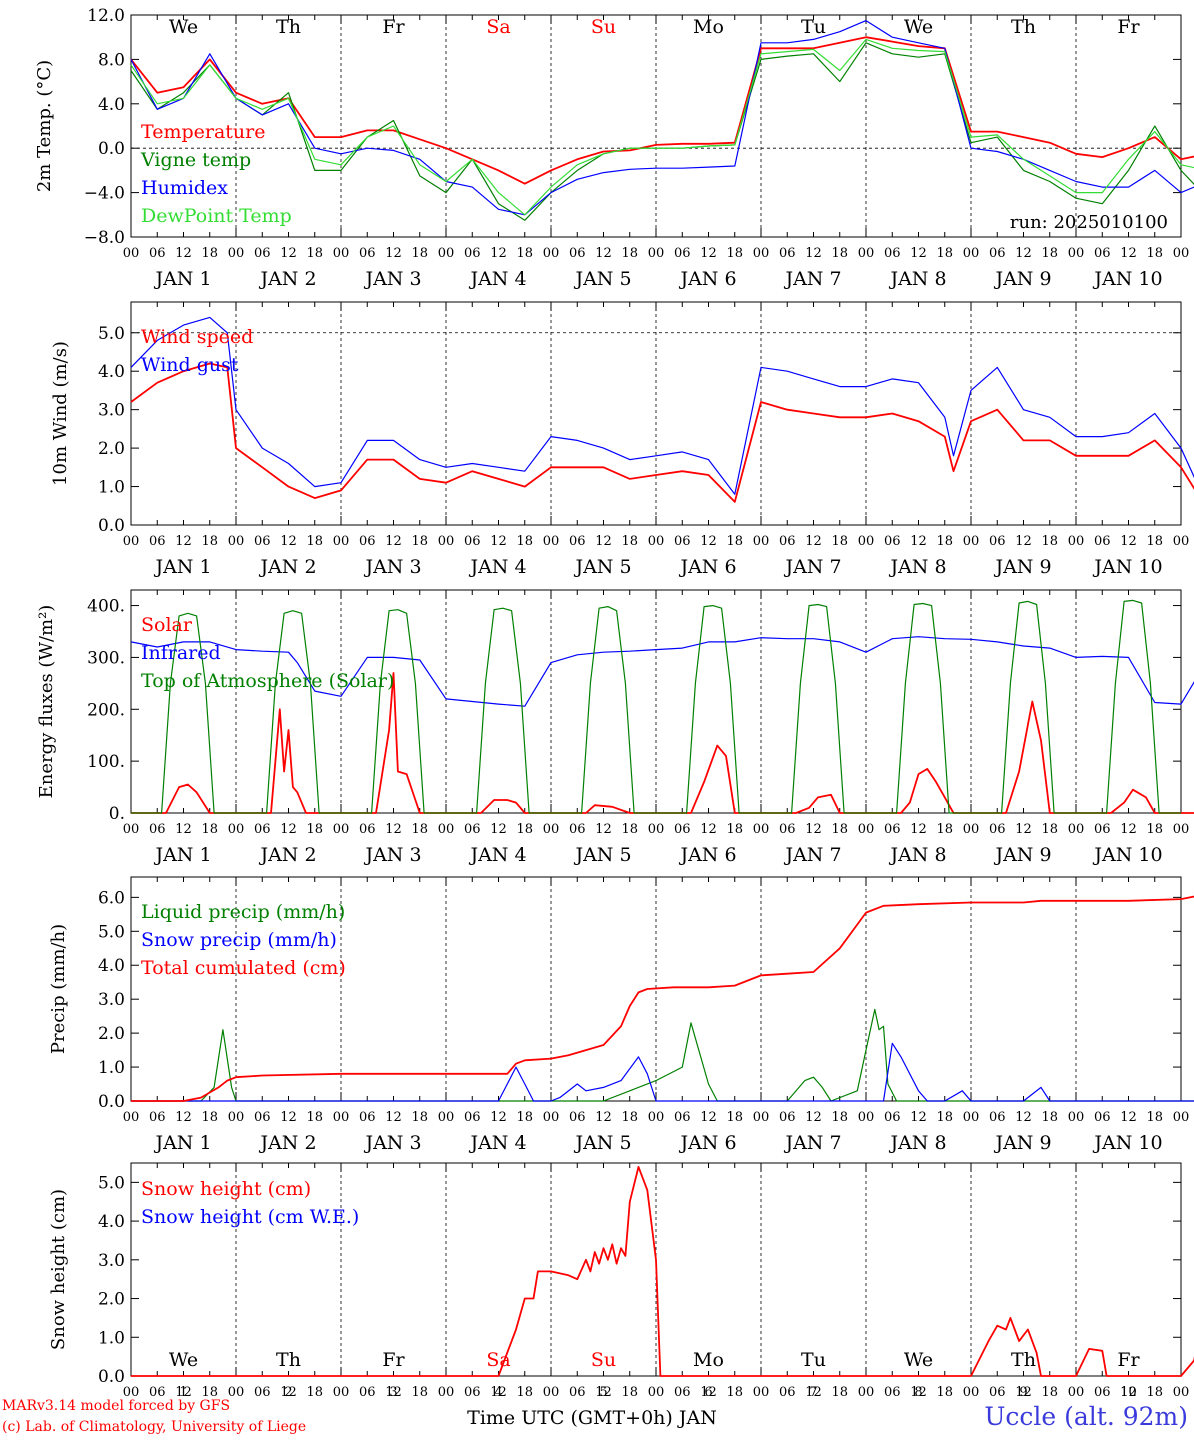 The width and height of the screenshot is (1194, 1440). I want to click on y-tick-label: 12.0, so click(106, 16).